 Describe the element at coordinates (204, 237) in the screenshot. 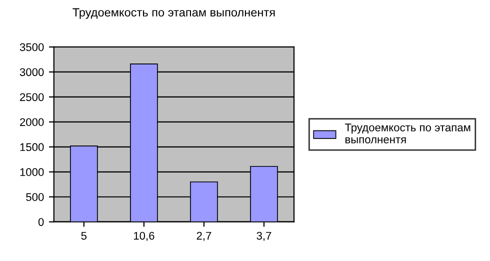

I see `x-tick-label: 2,7` at that location.